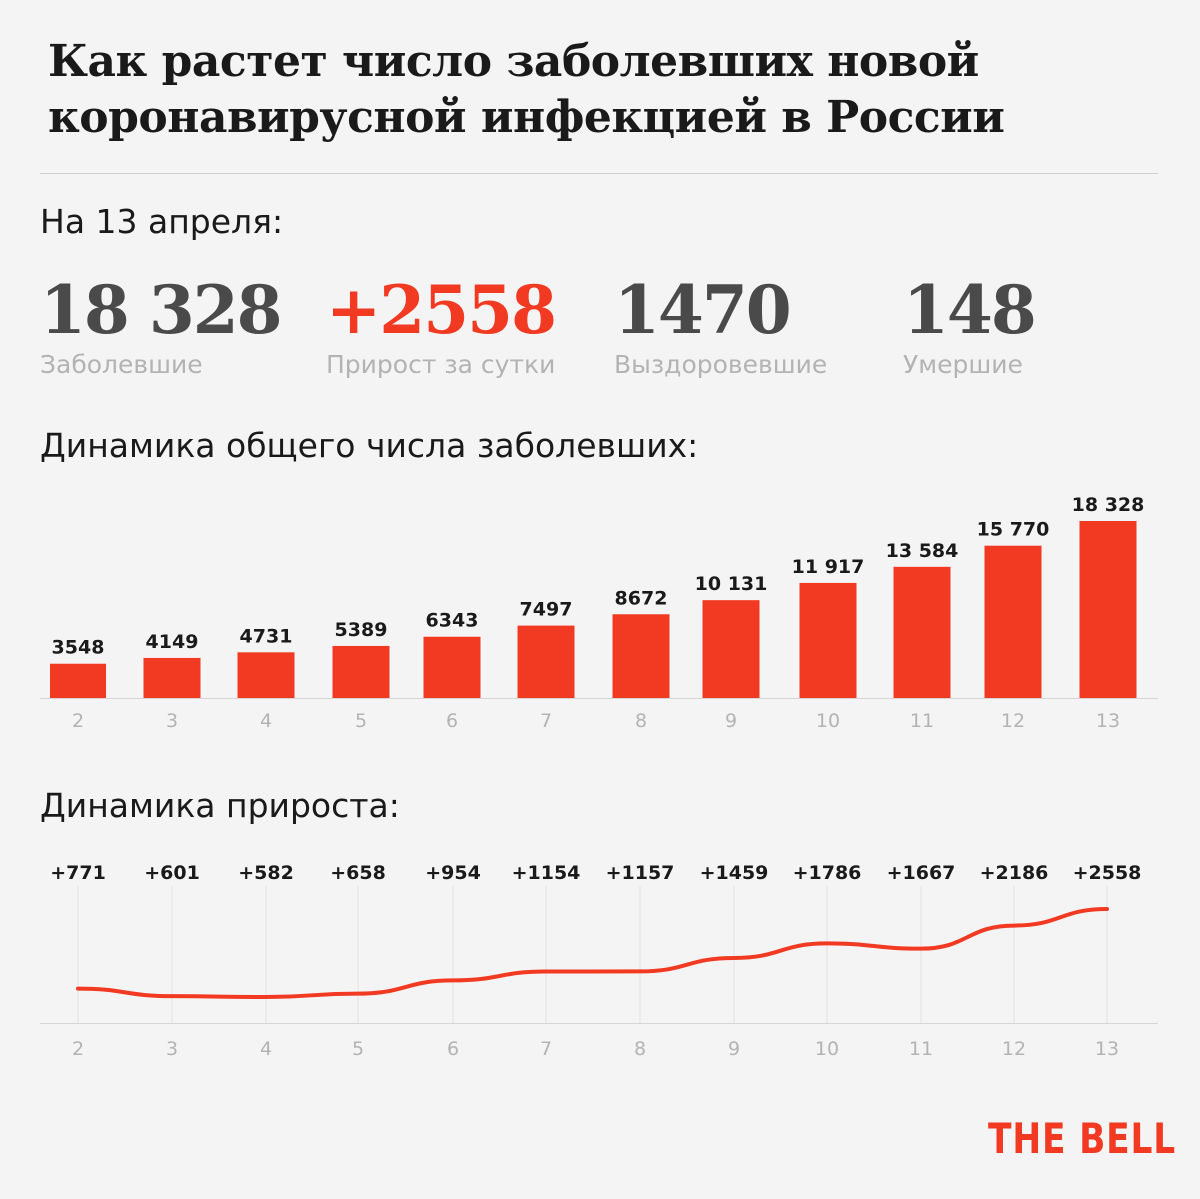 The width and height of the screenshot is (1200, 1199). What do you see at coordinates (172, 642) in the screenshot?
I see `bar-value-label-3: 4149` at bounding box center [172, 642].